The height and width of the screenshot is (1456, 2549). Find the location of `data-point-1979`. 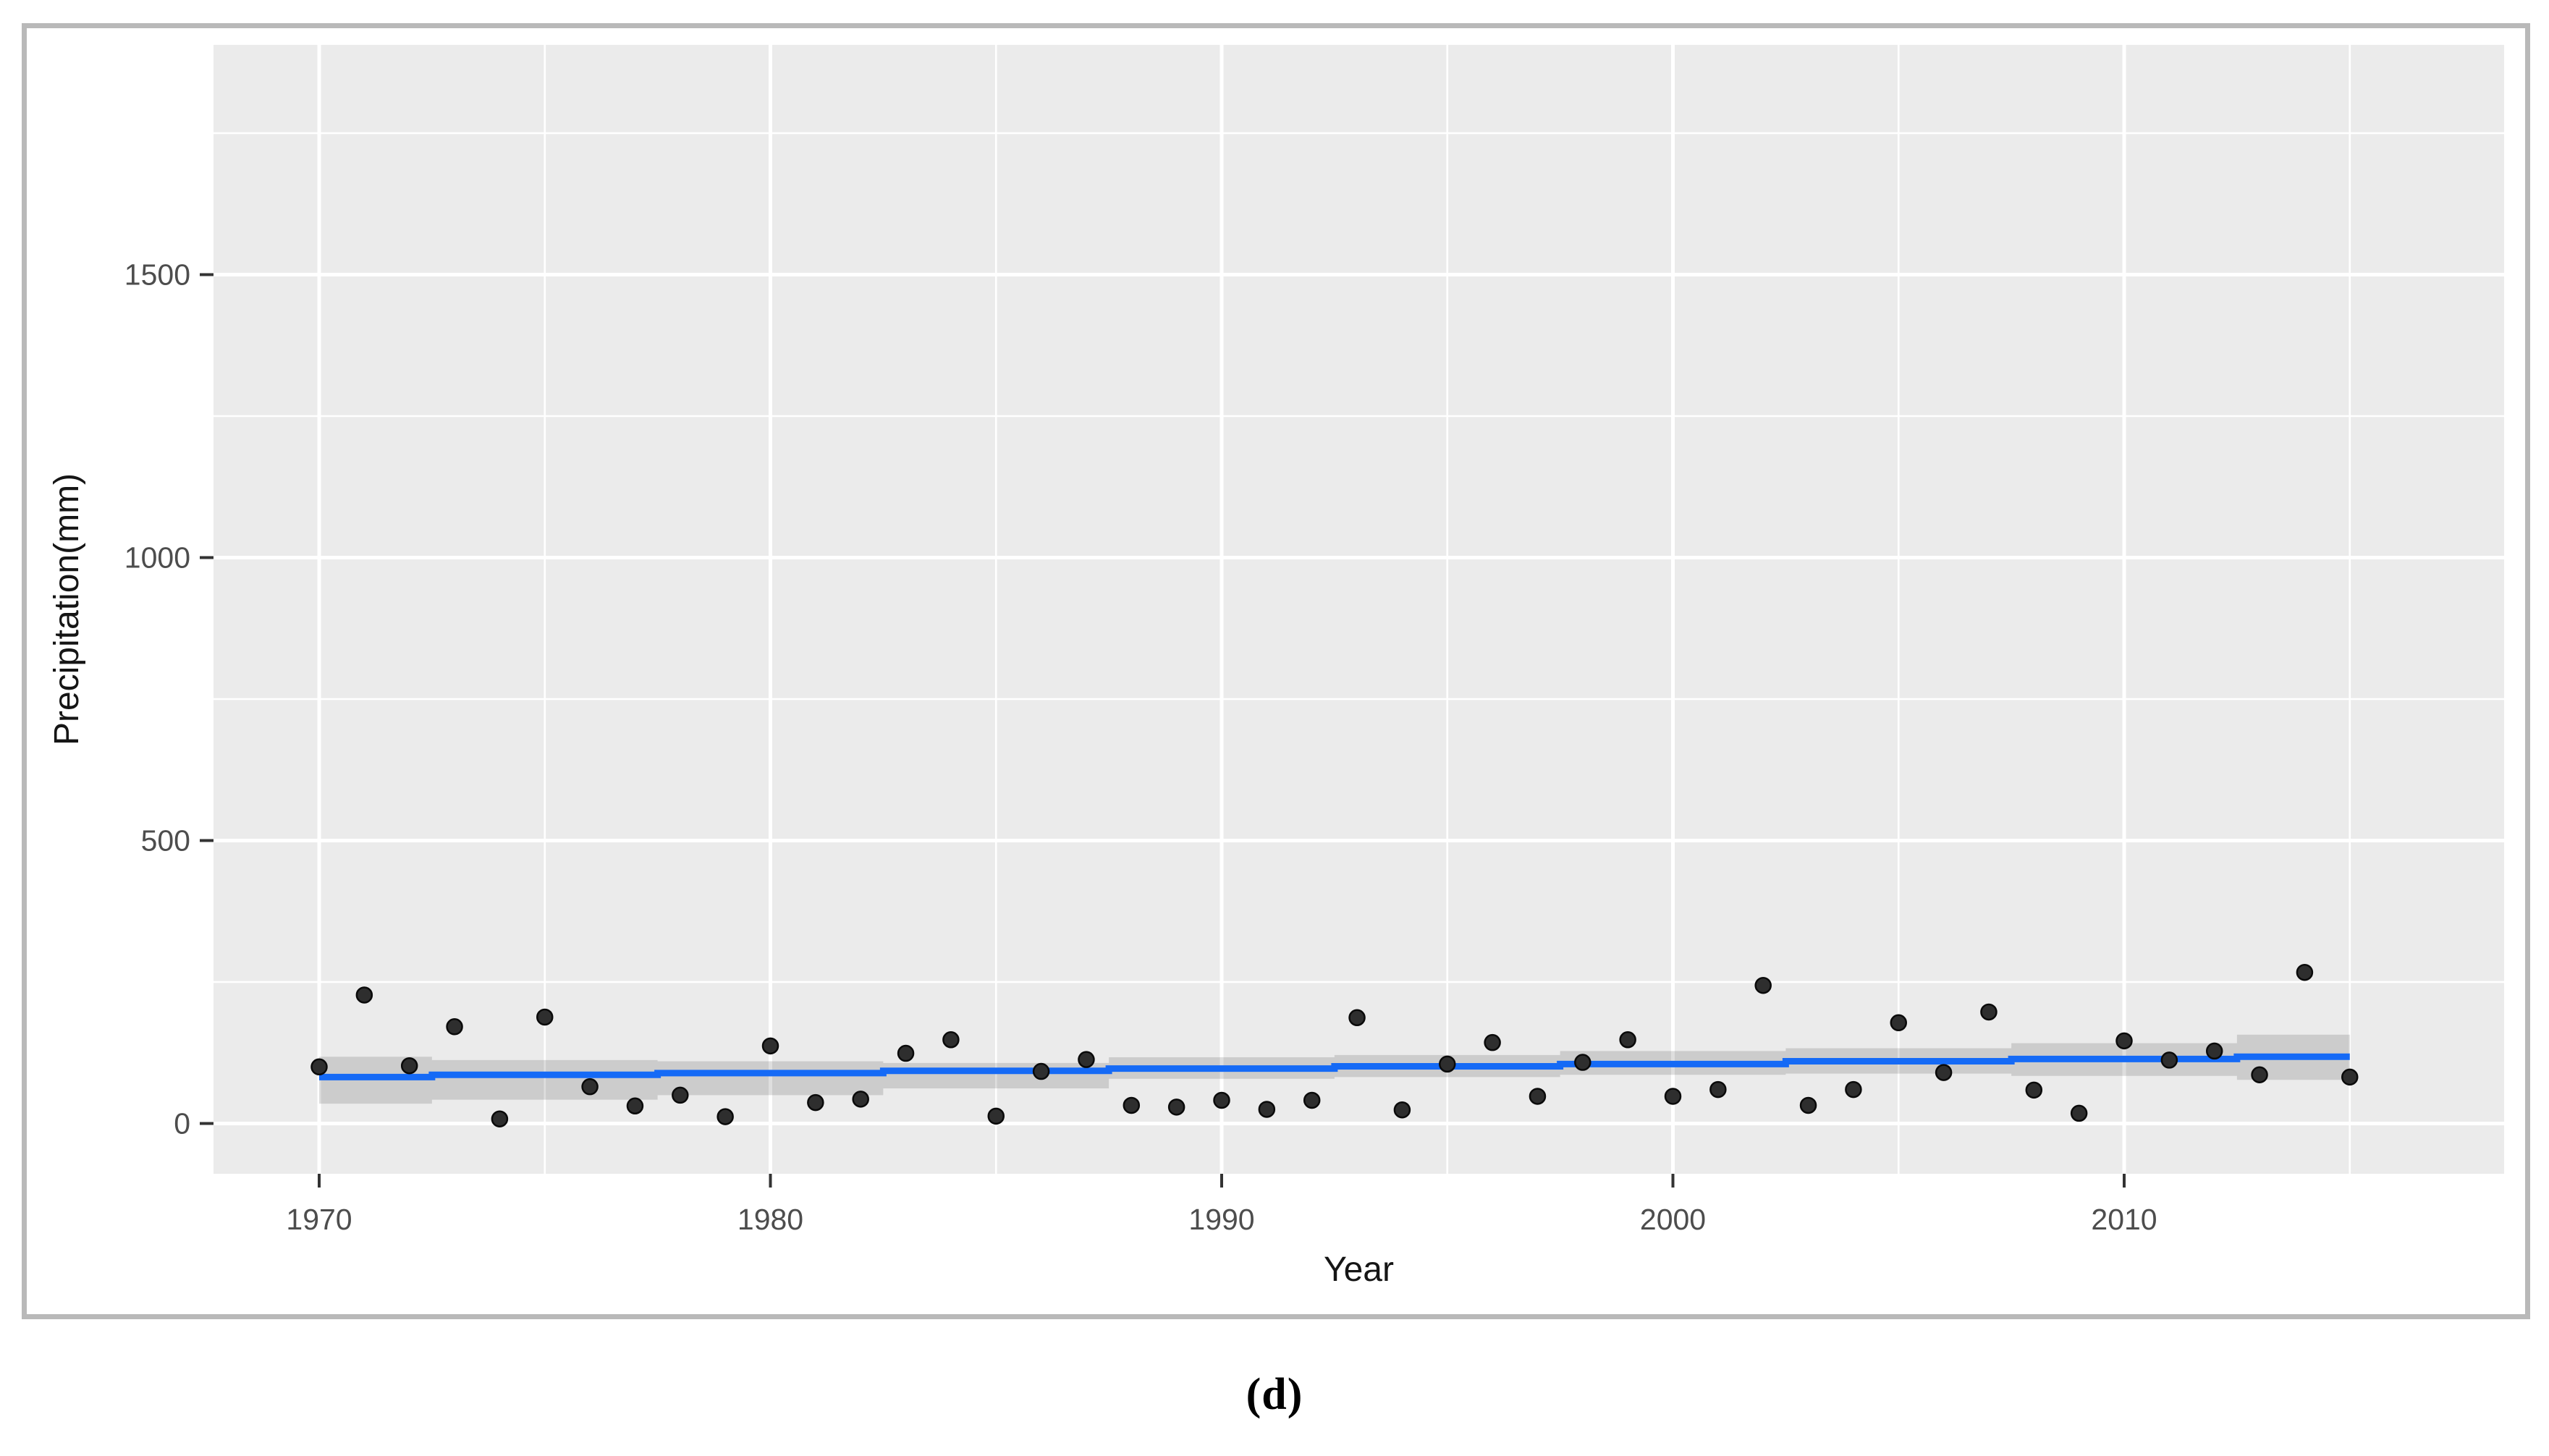

data-point-1979 is located at coordinates (725, 1116).